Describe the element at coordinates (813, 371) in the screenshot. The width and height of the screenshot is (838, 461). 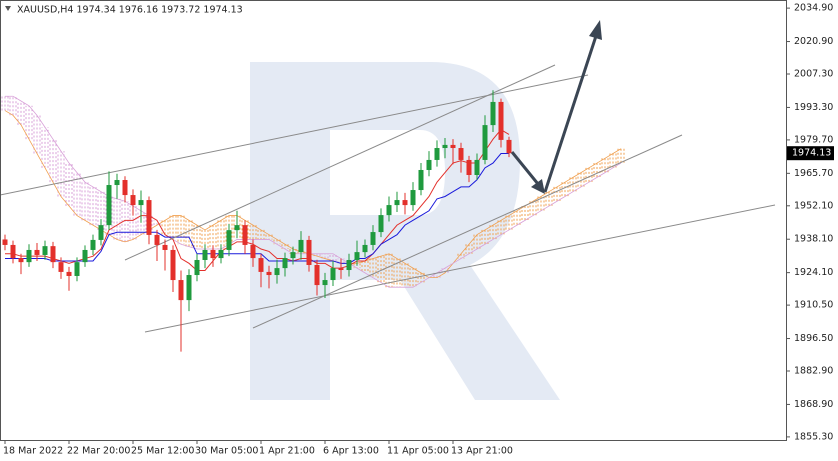
I see `y-tick-label: 1882.90` at that location.